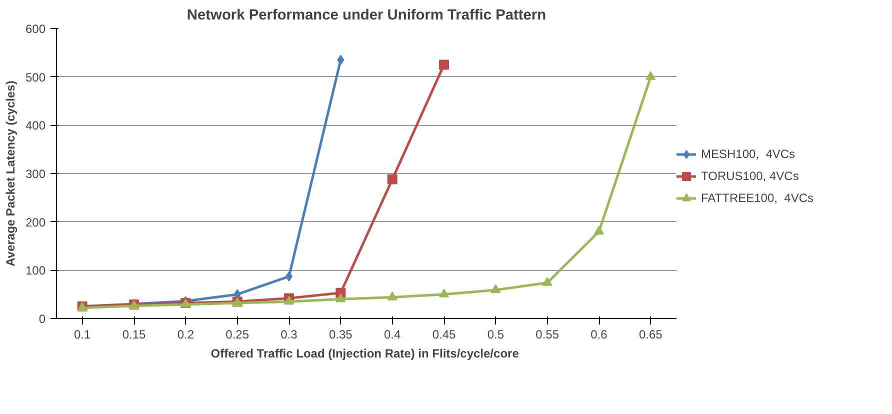 The width and height of the screenshot is (892, 414). I want to click on y-tick-label: 600, so click(35, 29).